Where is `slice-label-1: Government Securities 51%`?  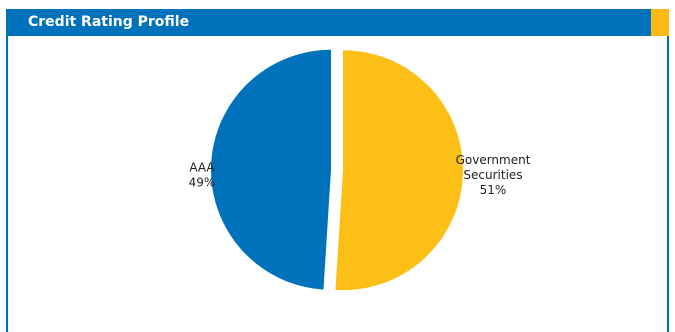 slice-label-1: Government Securities 51% is located at coordinates (493, 175).